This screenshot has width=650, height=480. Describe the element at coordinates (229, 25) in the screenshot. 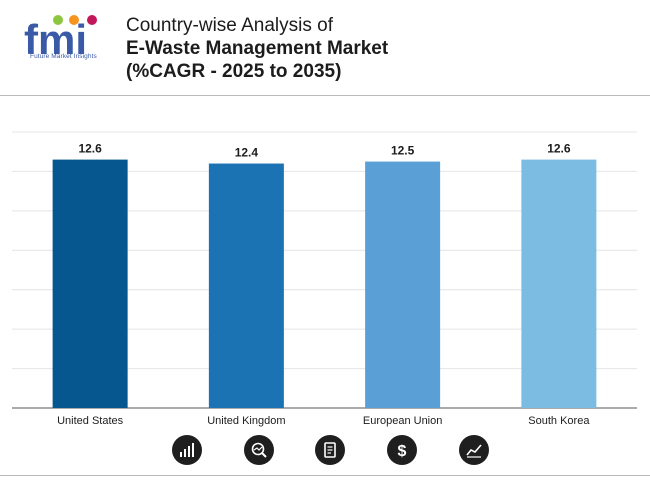

I see `title-line-1: Country-wise Analysis of` at that location.